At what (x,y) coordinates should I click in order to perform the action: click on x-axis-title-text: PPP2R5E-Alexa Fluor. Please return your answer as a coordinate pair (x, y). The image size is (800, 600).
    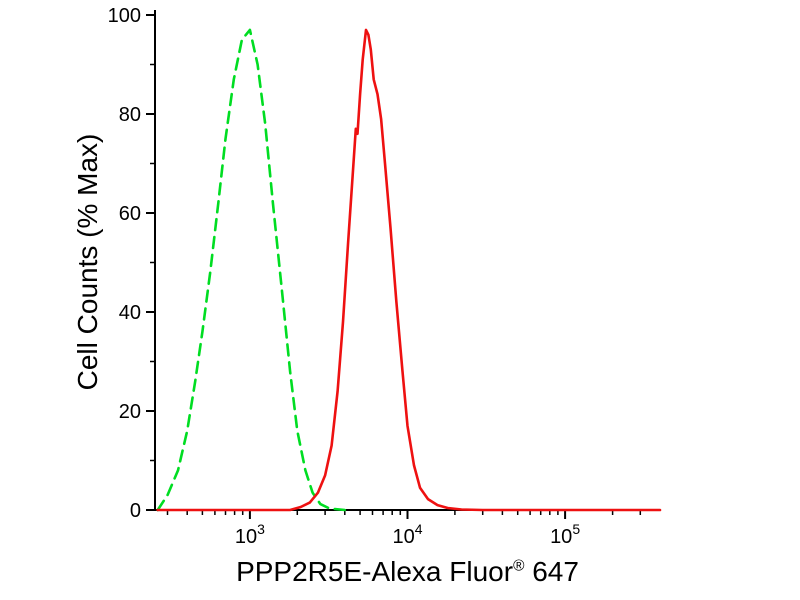
    Looking at the image, I should click on (375, 571).